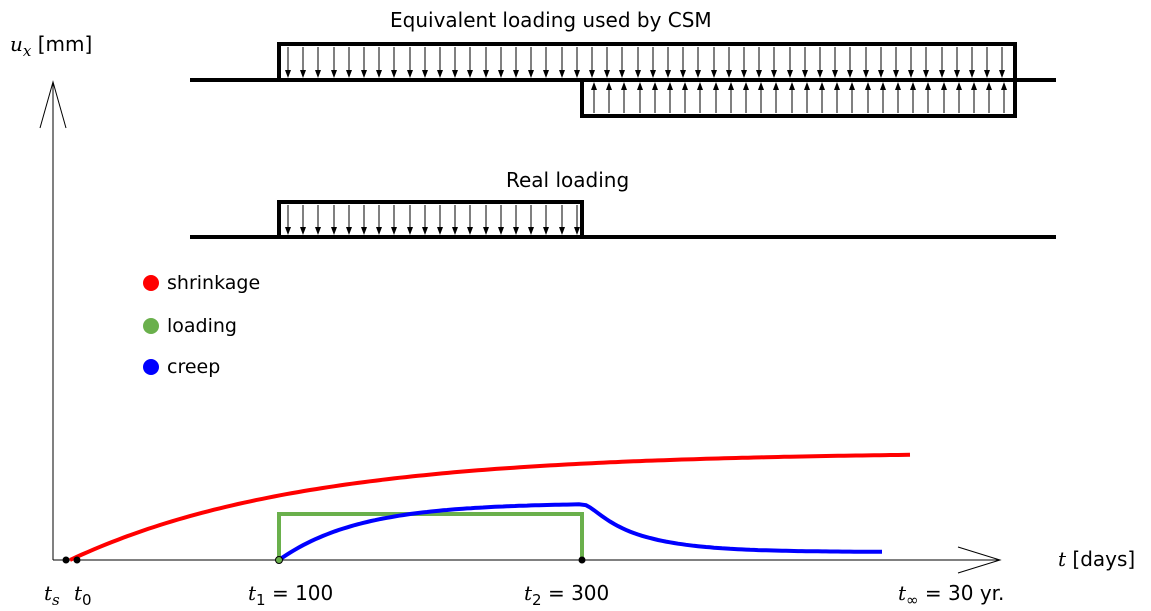 Image resolution: width=1151 pixels, height=611 pixels. What do you see at coordinates (1096, 559) in the screenshot?
I see `x-axis-label: t [days]` at bounding box center [1096, 559].